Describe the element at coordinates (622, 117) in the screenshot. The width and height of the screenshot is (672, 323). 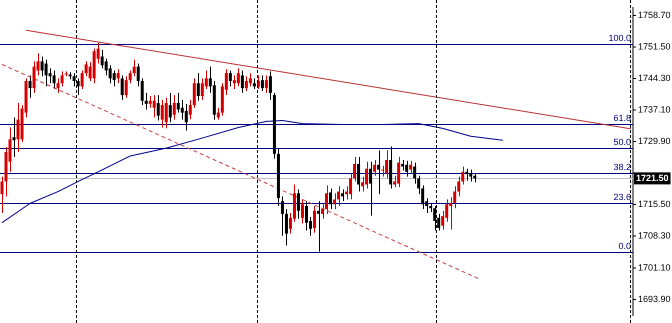
I see `annotation: 61.8` at that location.